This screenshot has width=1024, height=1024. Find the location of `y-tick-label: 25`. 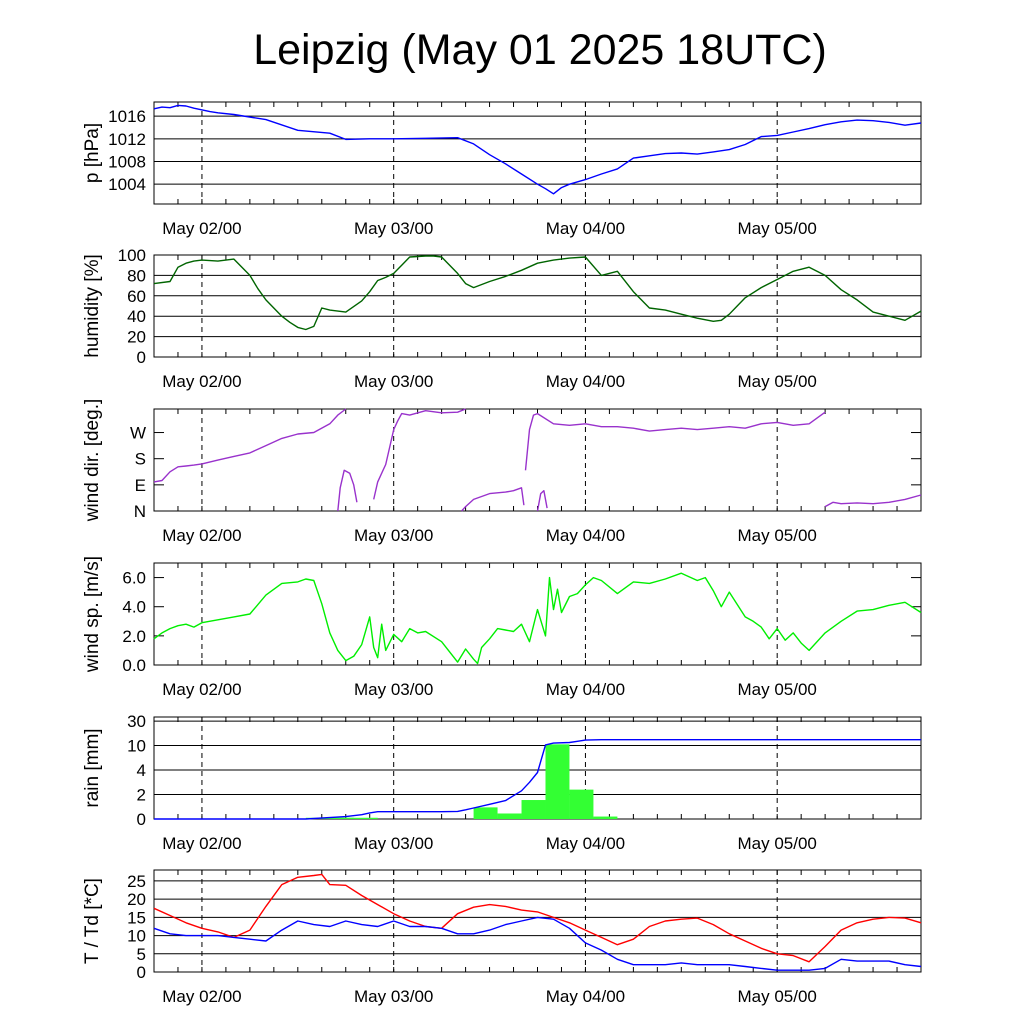

y-tick-label: 25 is located at coordinates (136, 881).